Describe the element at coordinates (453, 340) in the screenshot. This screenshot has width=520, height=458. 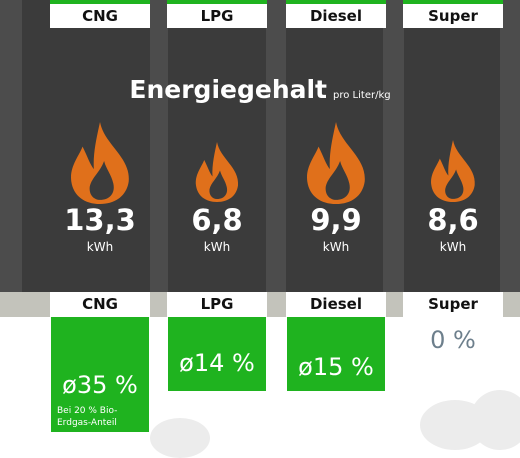
I see `share-value: 0 %` at that location.